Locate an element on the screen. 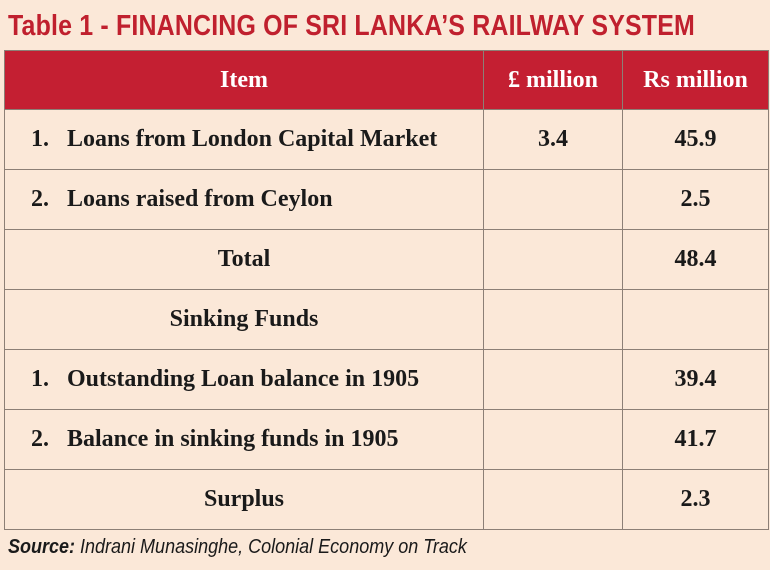  table-row: 2. Loans raised from Ceylon 2.5 is located at coordinates (386, 199).